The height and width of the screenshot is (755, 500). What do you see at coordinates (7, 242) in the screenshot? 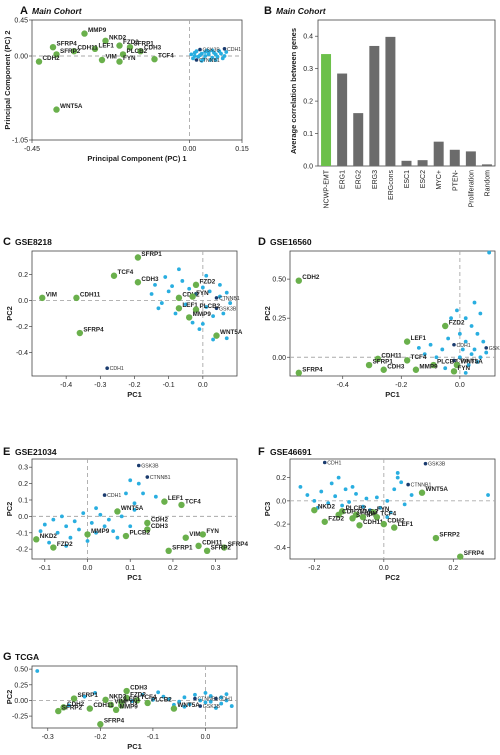
I see `panel-letter: C` at bounding box center [7, 242].